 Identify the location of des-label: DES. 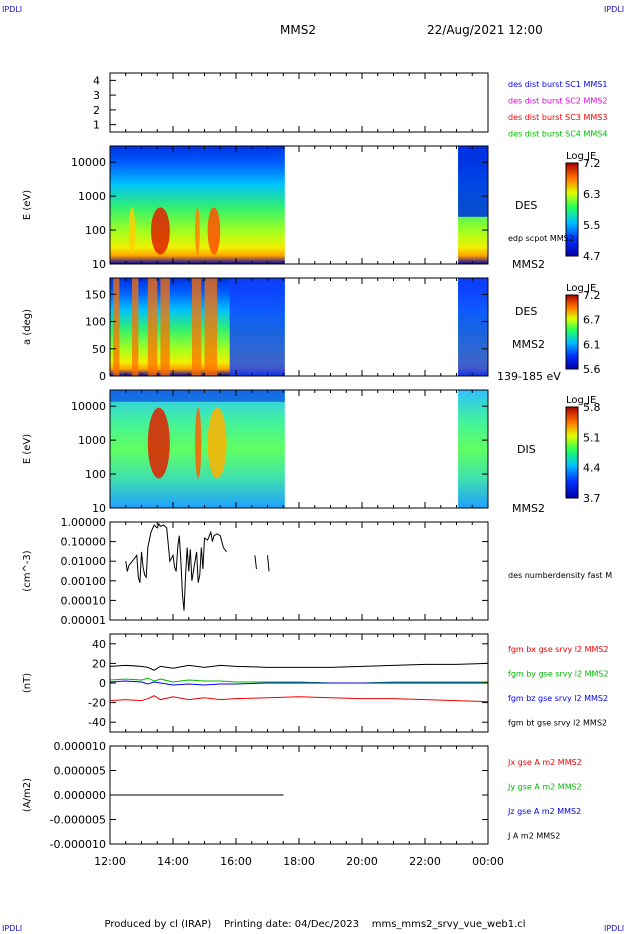
(526, 205).